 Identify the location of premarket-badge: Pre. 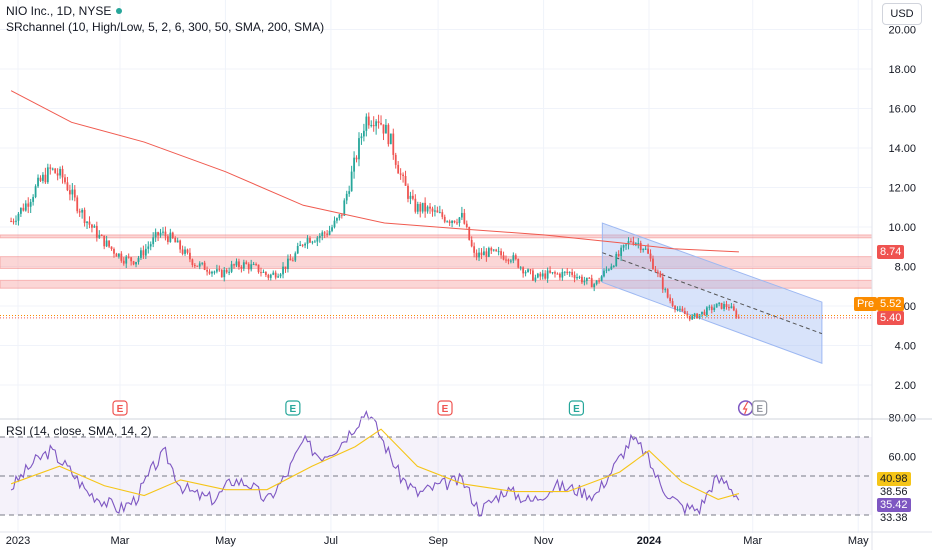
(866, 304).